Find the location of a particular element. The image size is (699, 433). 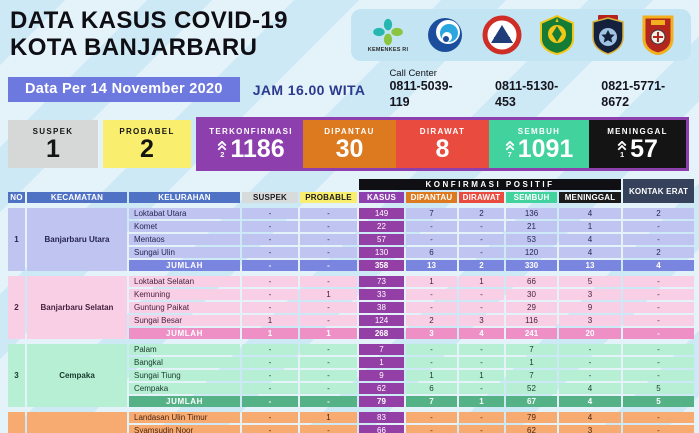

cell-kontak-erat: 5 is located at coordinates (658, 389).